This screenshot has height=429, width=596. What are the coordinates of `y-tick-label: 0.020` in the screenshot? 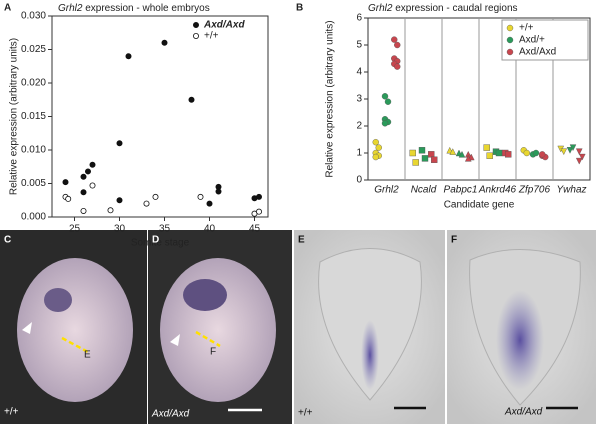 It's located at (33, 83).